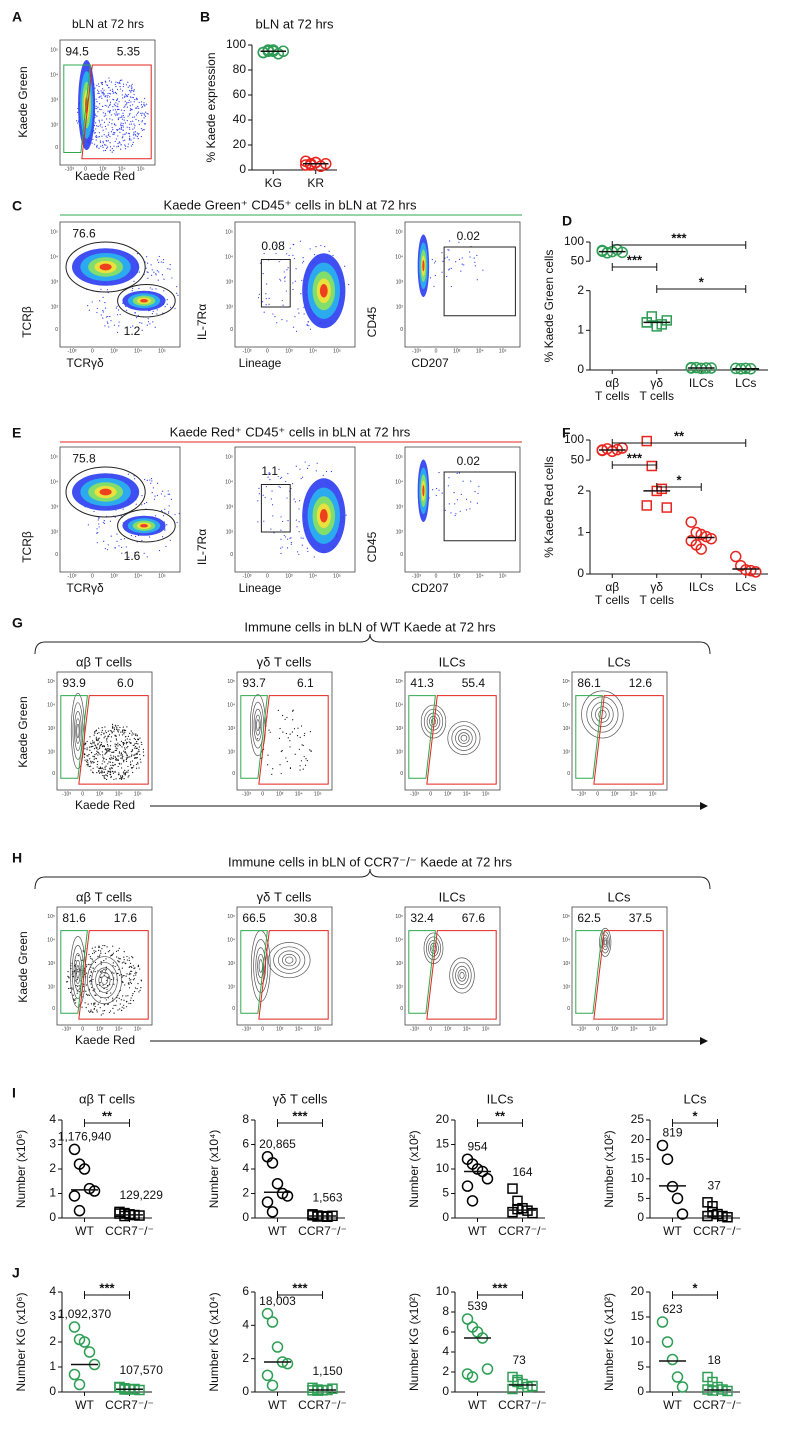 The image size is (800, 1434). What do you see at coordinates (477, 1405) in the screenshot?
I see `category-label: WT` at bounding box center [477, 1405].